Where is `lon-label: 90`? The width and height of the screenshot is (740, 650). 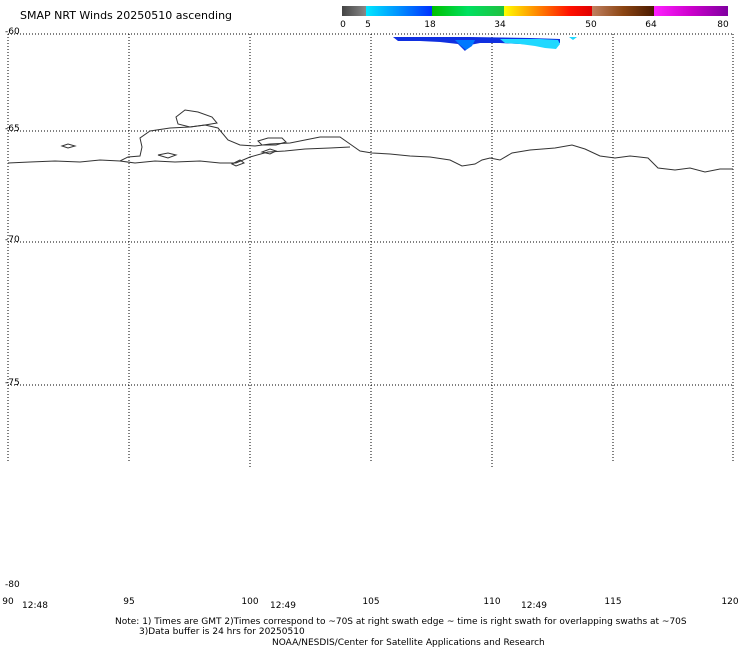
lon-label: 90 is located at coordinates (8, 602).